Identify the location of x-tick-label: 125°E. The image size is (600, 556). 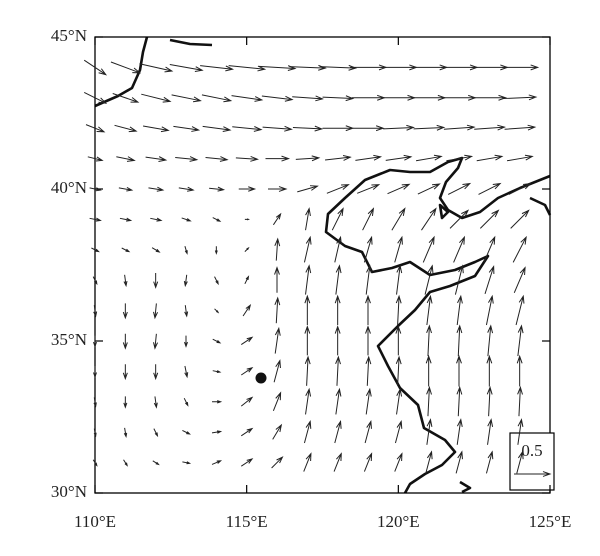
(550, 521).